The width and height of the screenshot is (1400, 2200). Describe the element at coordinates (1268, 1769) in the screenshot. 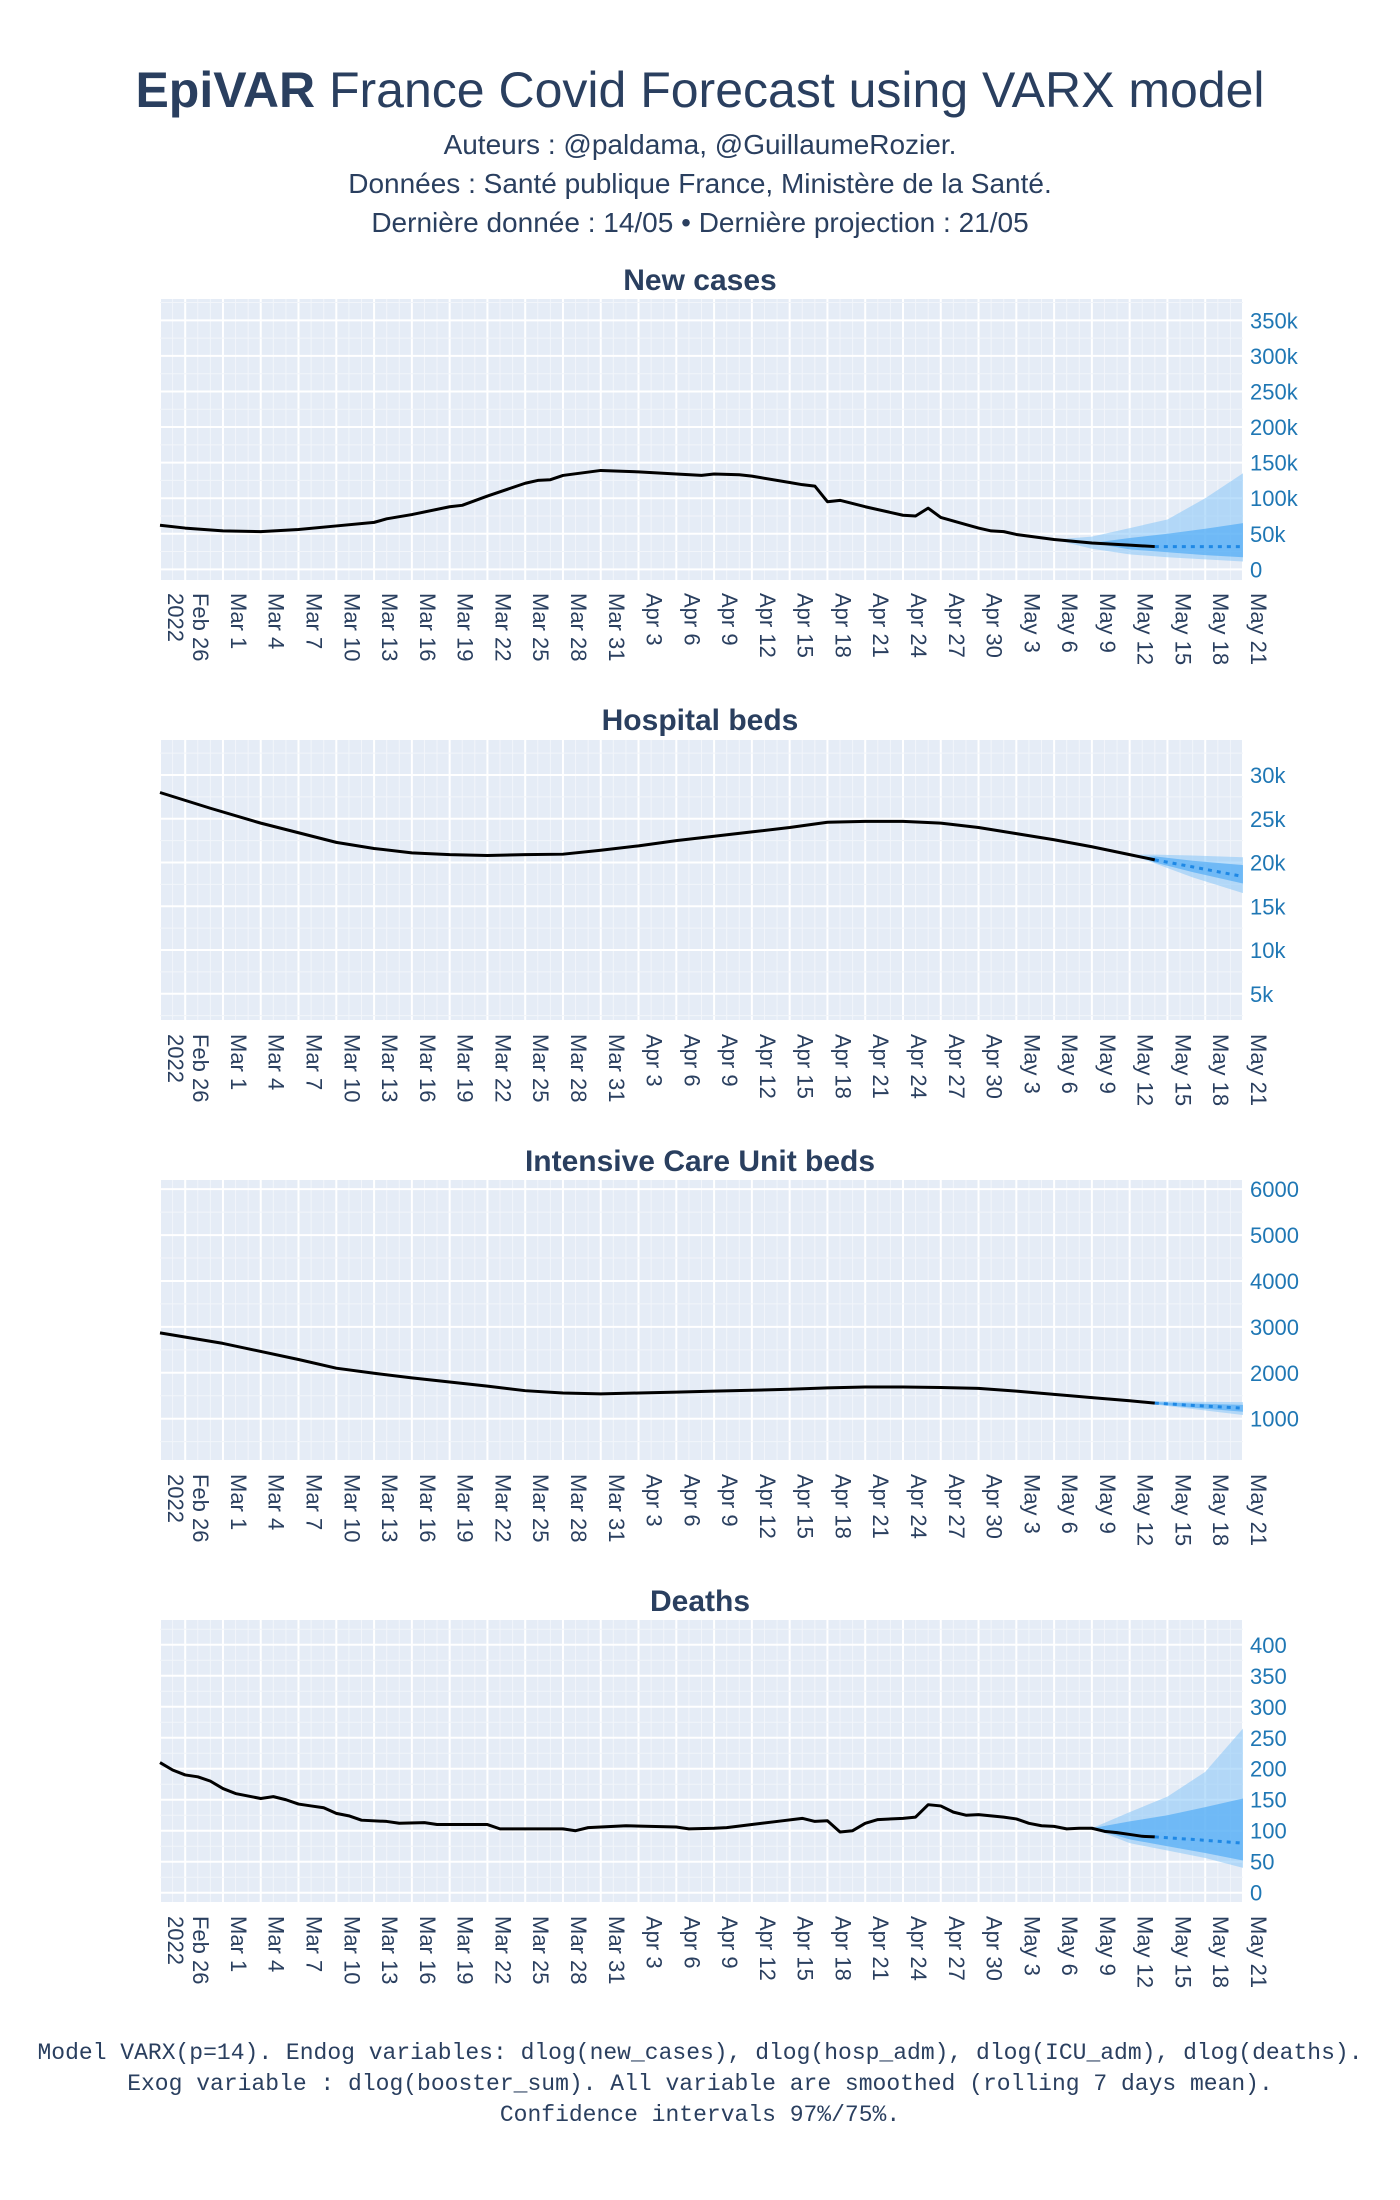

I see `y-tick-label: 200` at that location.